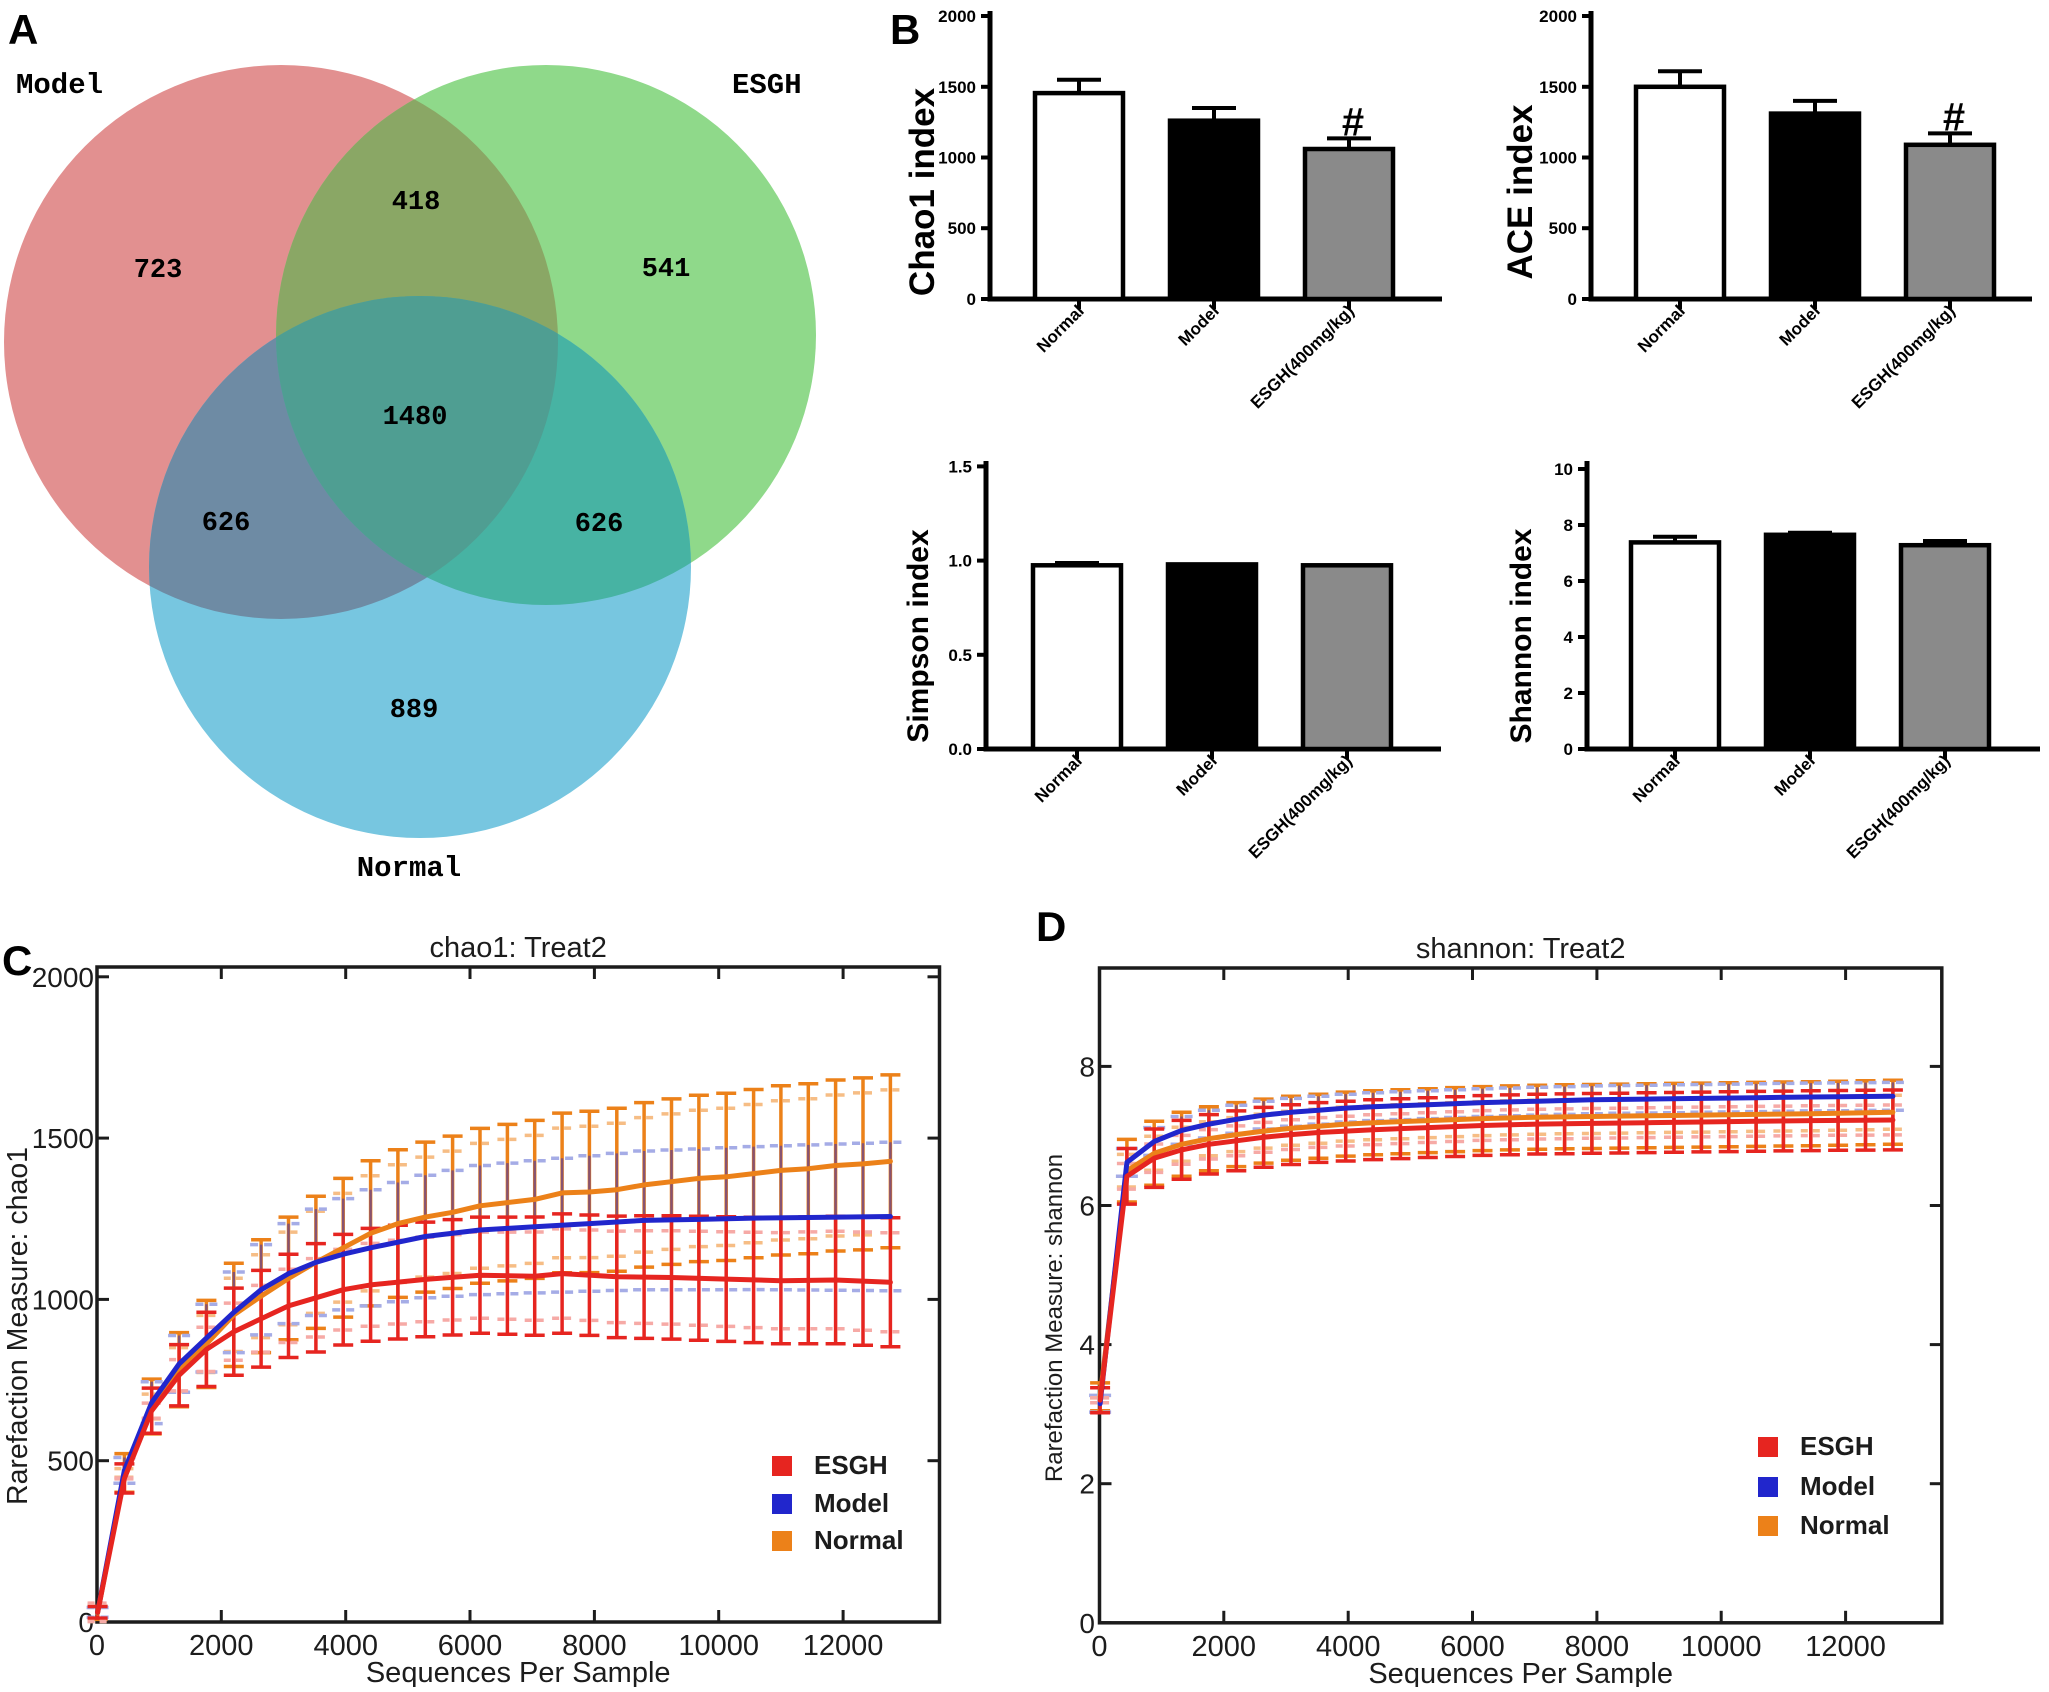  I want to click on svg-text: 418, so click(416, 203).